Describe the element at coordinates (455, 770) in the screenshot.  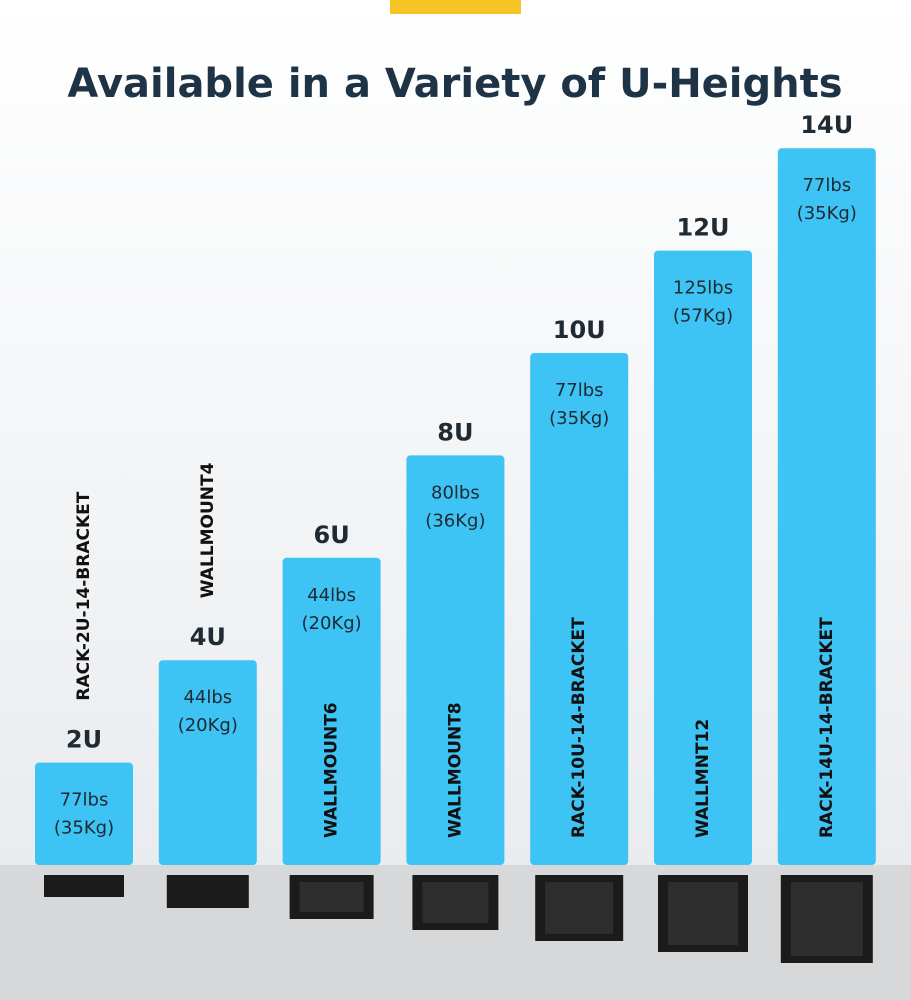
I see `product-name: WALLMOUNT8` at that location.